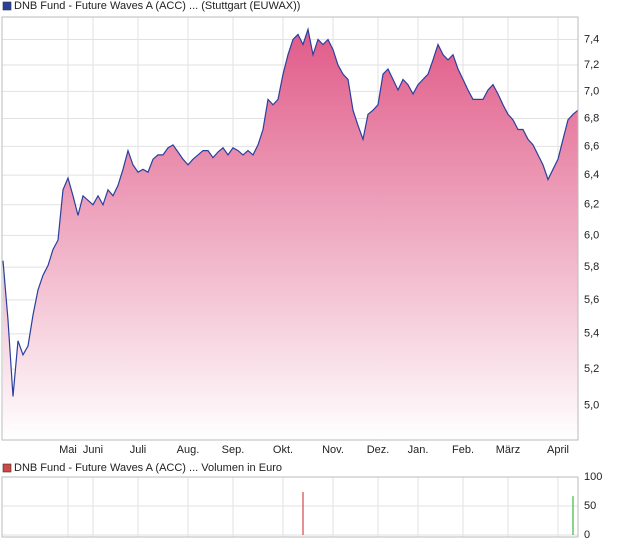 Image resolution: width=620 pixels, height=546 pixels. I want to click on x-tick-label: Juli, so click(138, 450).